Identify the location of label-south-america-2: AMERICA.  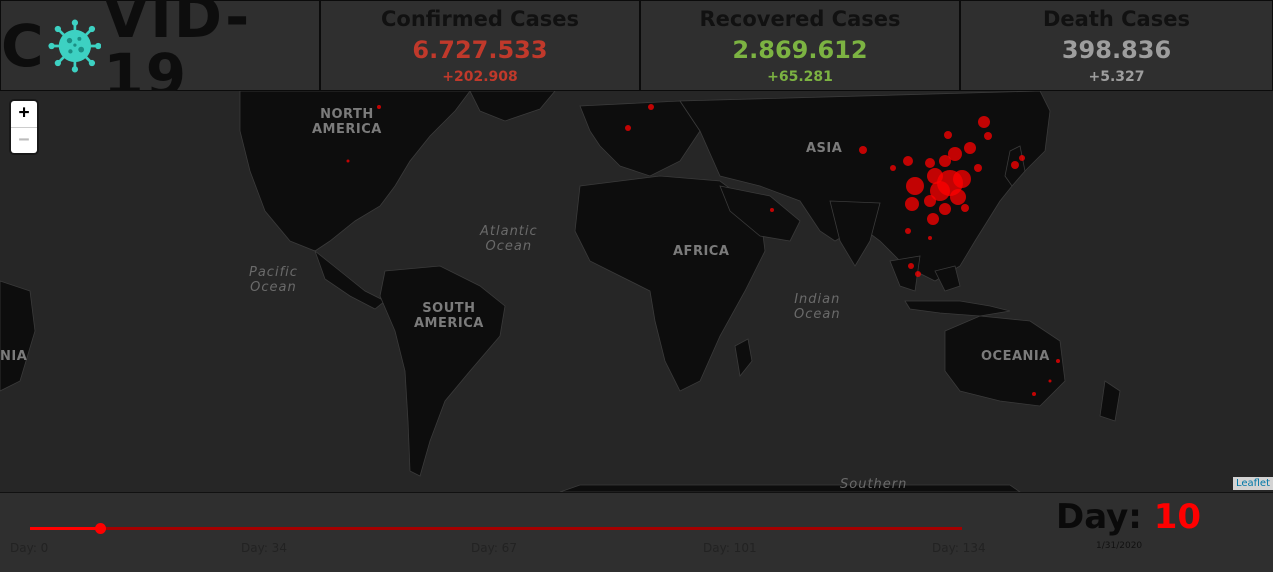
(449, 323).